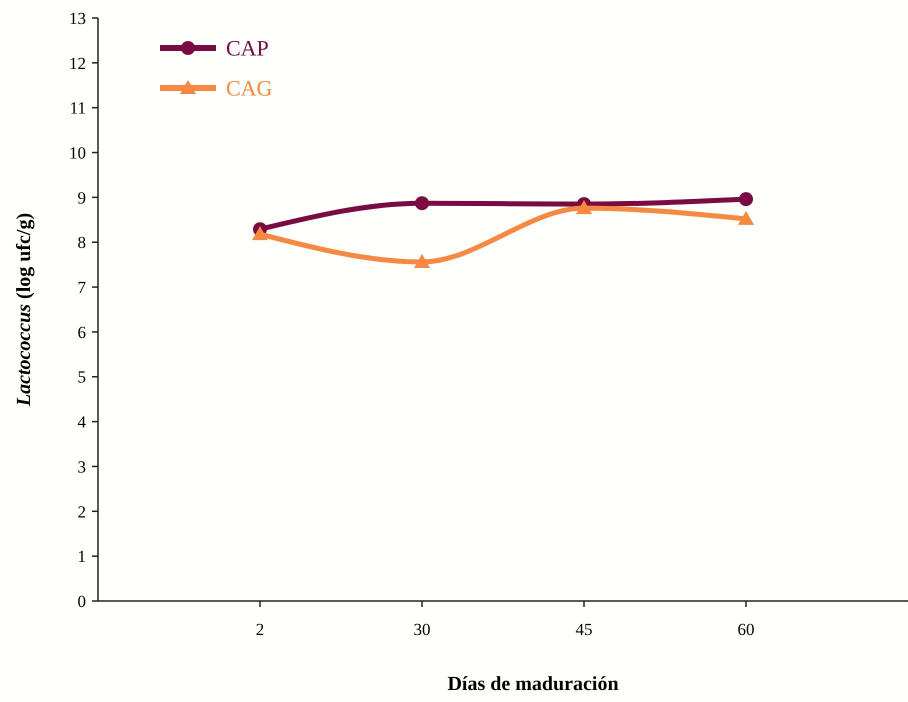 This screenshot has width=908, height=702. I want to click on y-tick-label: 6, so click(82, 332).